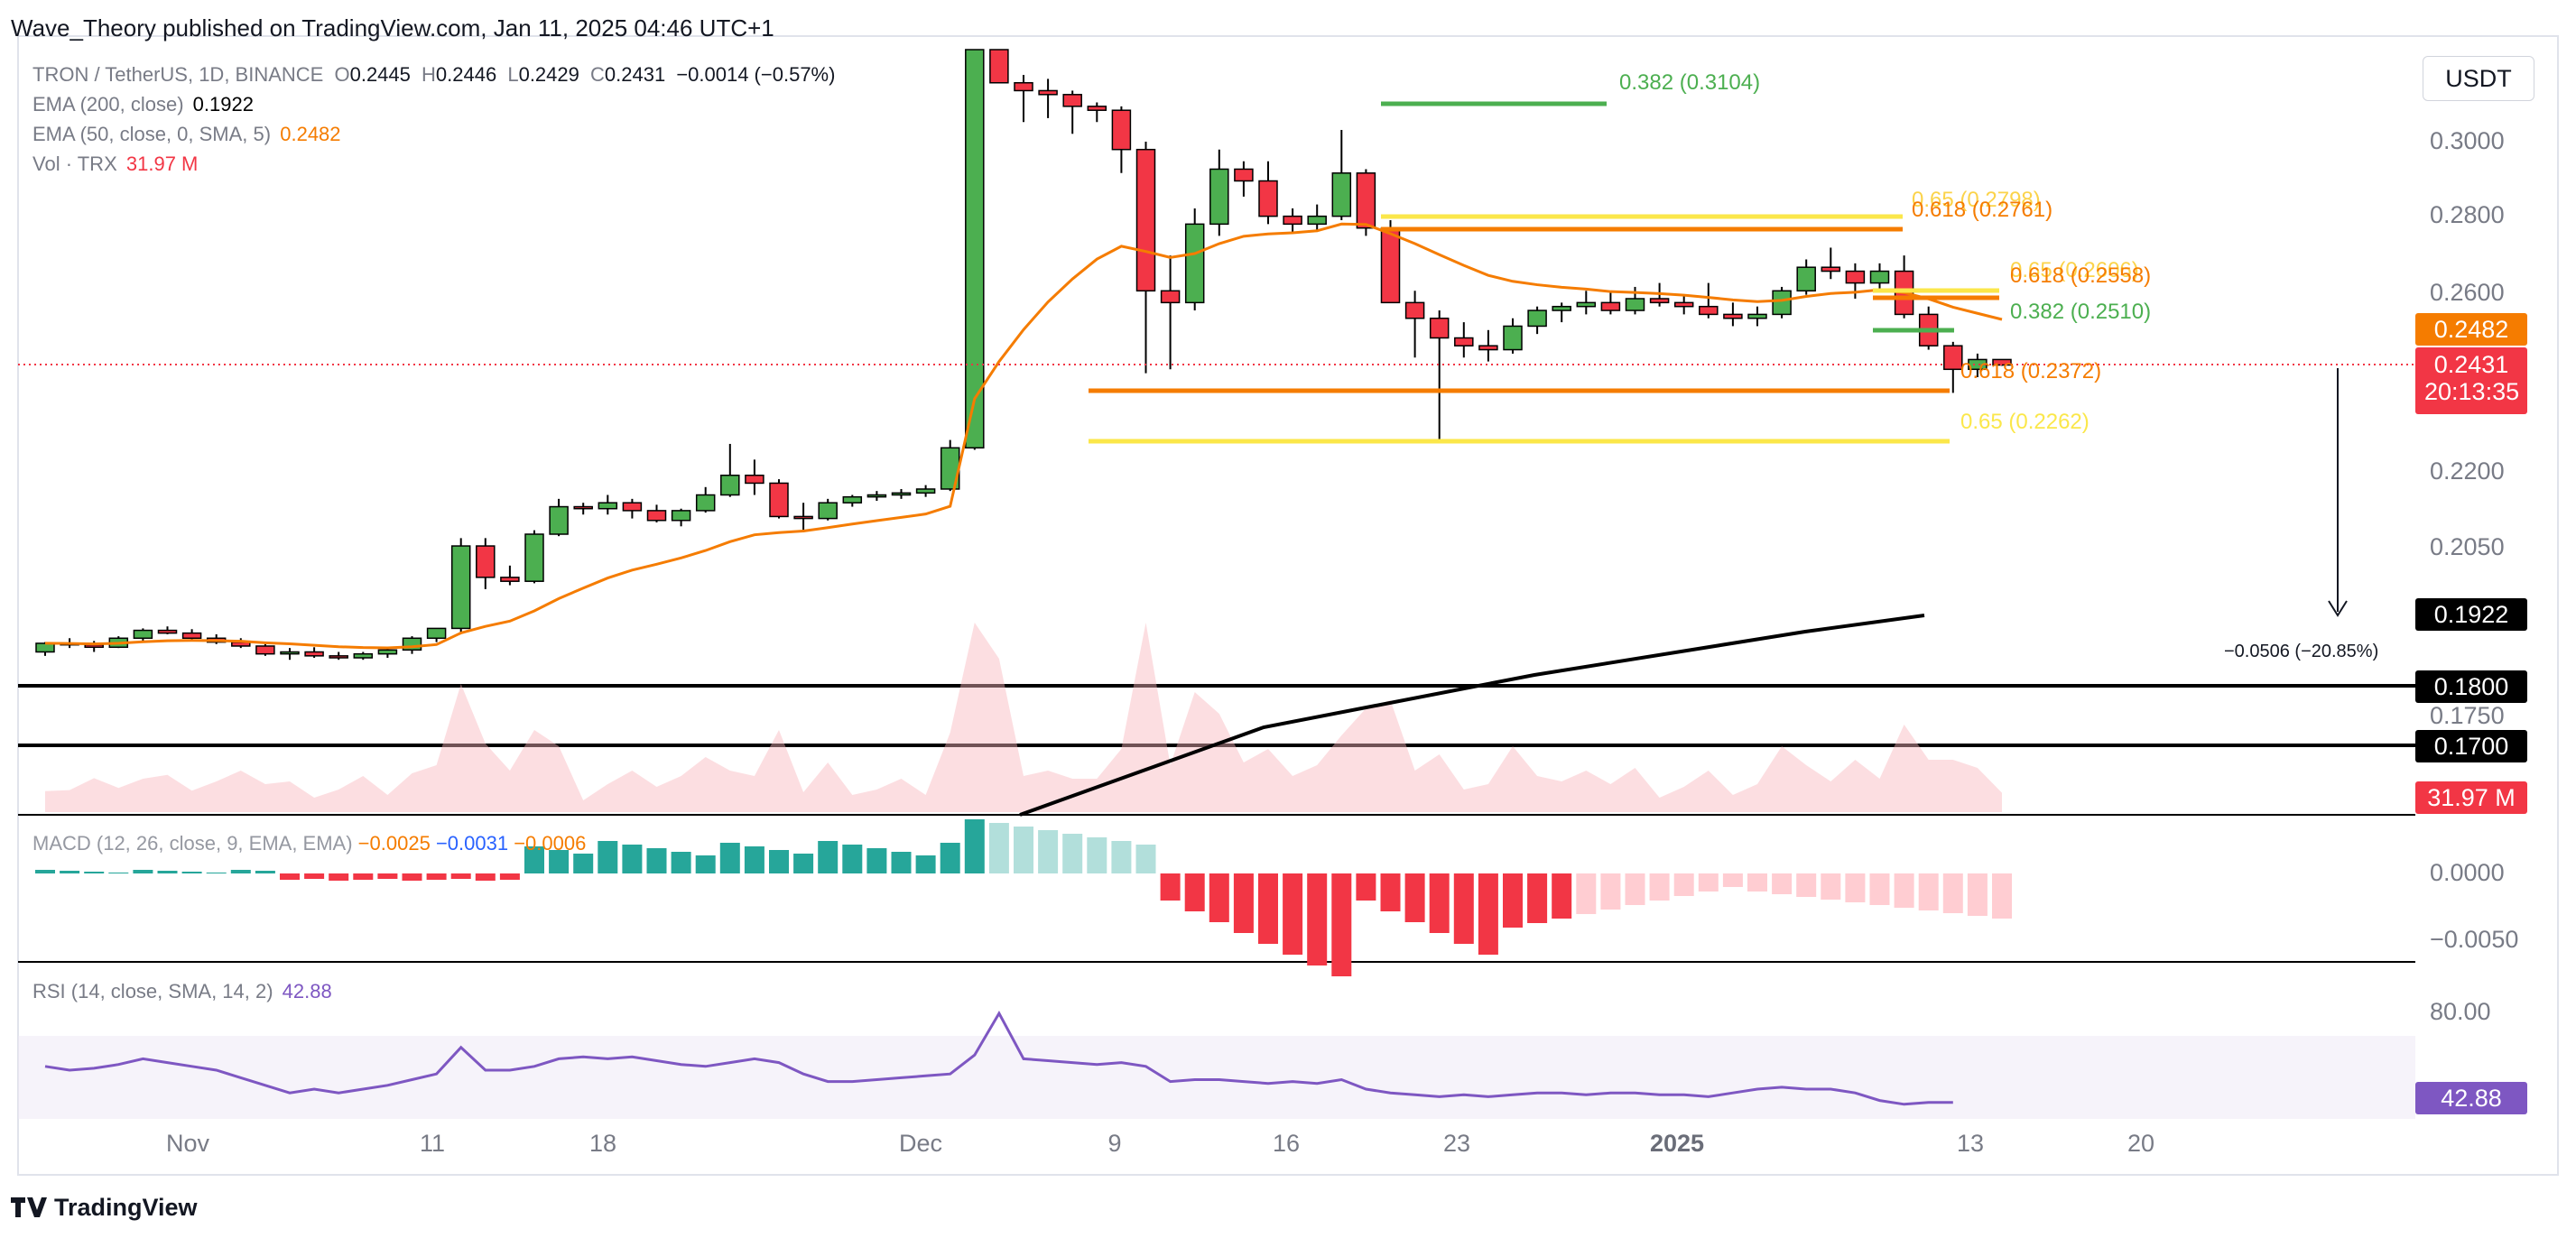 Image resolution: width=2576 pixels, height=1238 pixels. Describe the element at coordinates (2471, 1098) in the screenshot. I see `rsi-tag: 42.88` at that location.